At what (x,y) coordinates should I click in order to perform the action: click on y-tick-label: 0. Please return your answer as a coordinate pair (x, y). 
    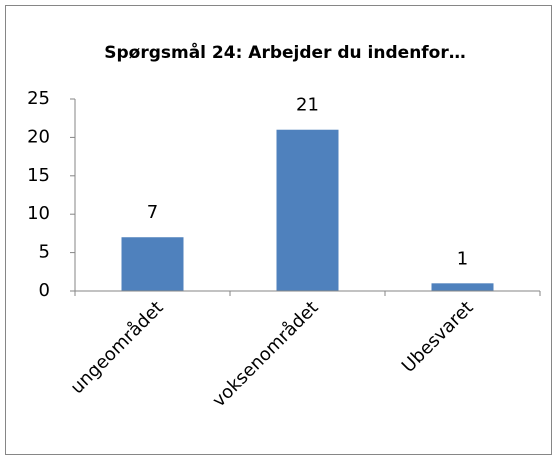
    Looking at the image, I should click on (44, 290).